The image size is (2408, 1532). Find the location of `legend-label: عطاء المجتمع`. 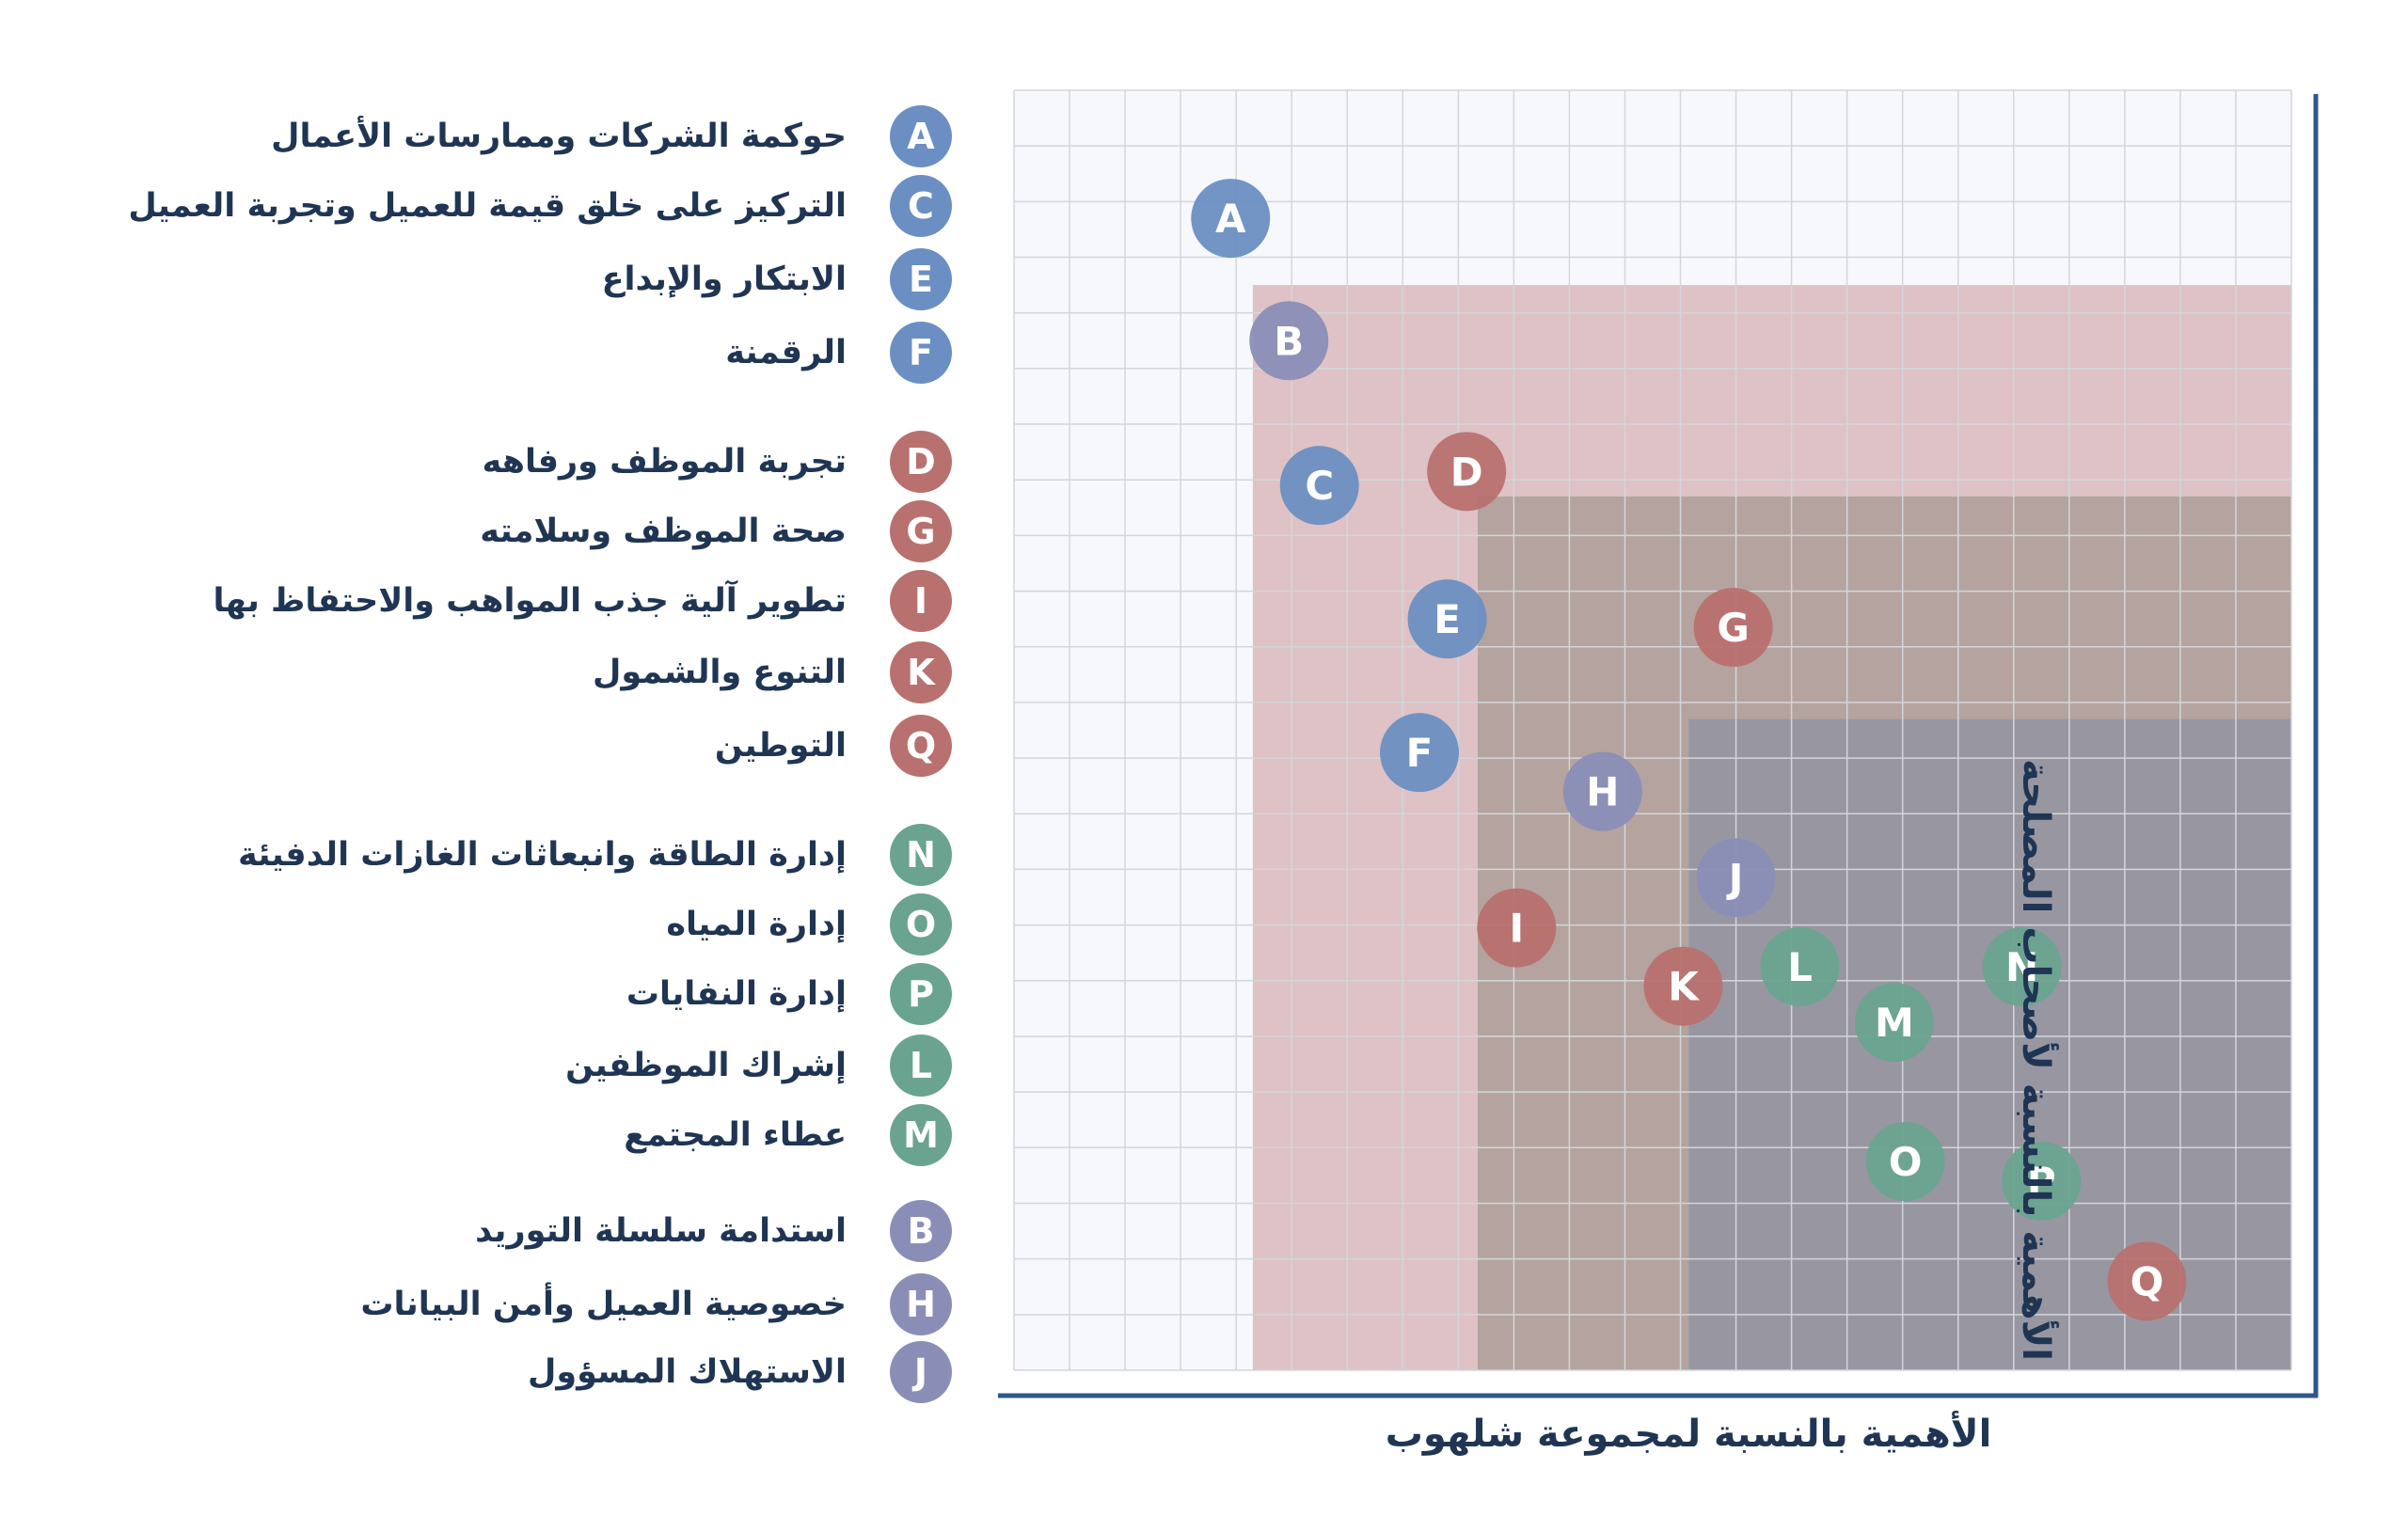

legend-label: عطاء المجتمع is located at coordinates (735, 1135).